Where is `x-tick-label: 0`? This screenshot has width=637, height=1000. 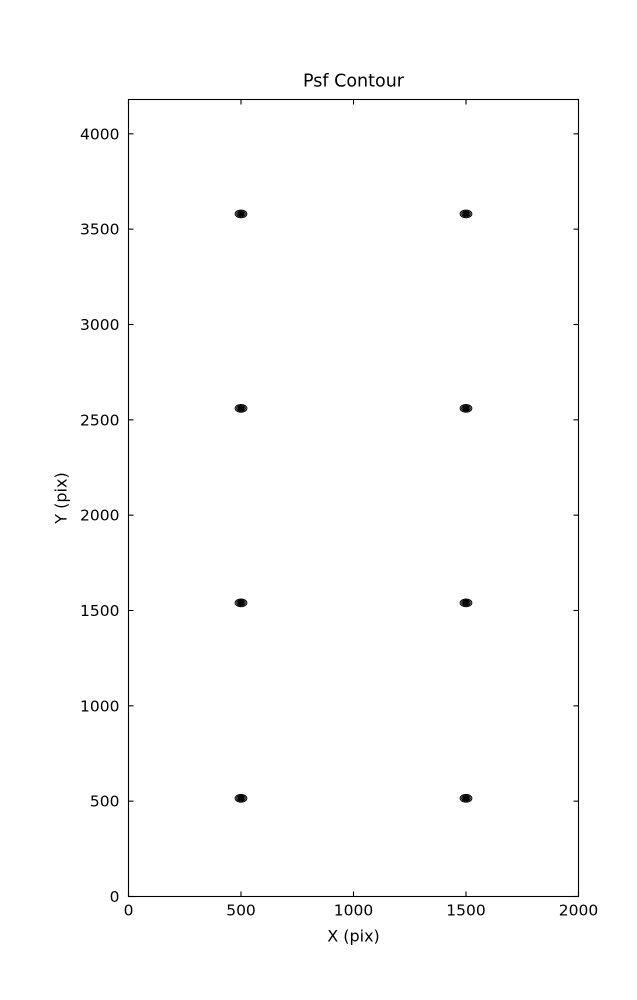
x-tick-label: 0 is located at coordinates (129, 911).